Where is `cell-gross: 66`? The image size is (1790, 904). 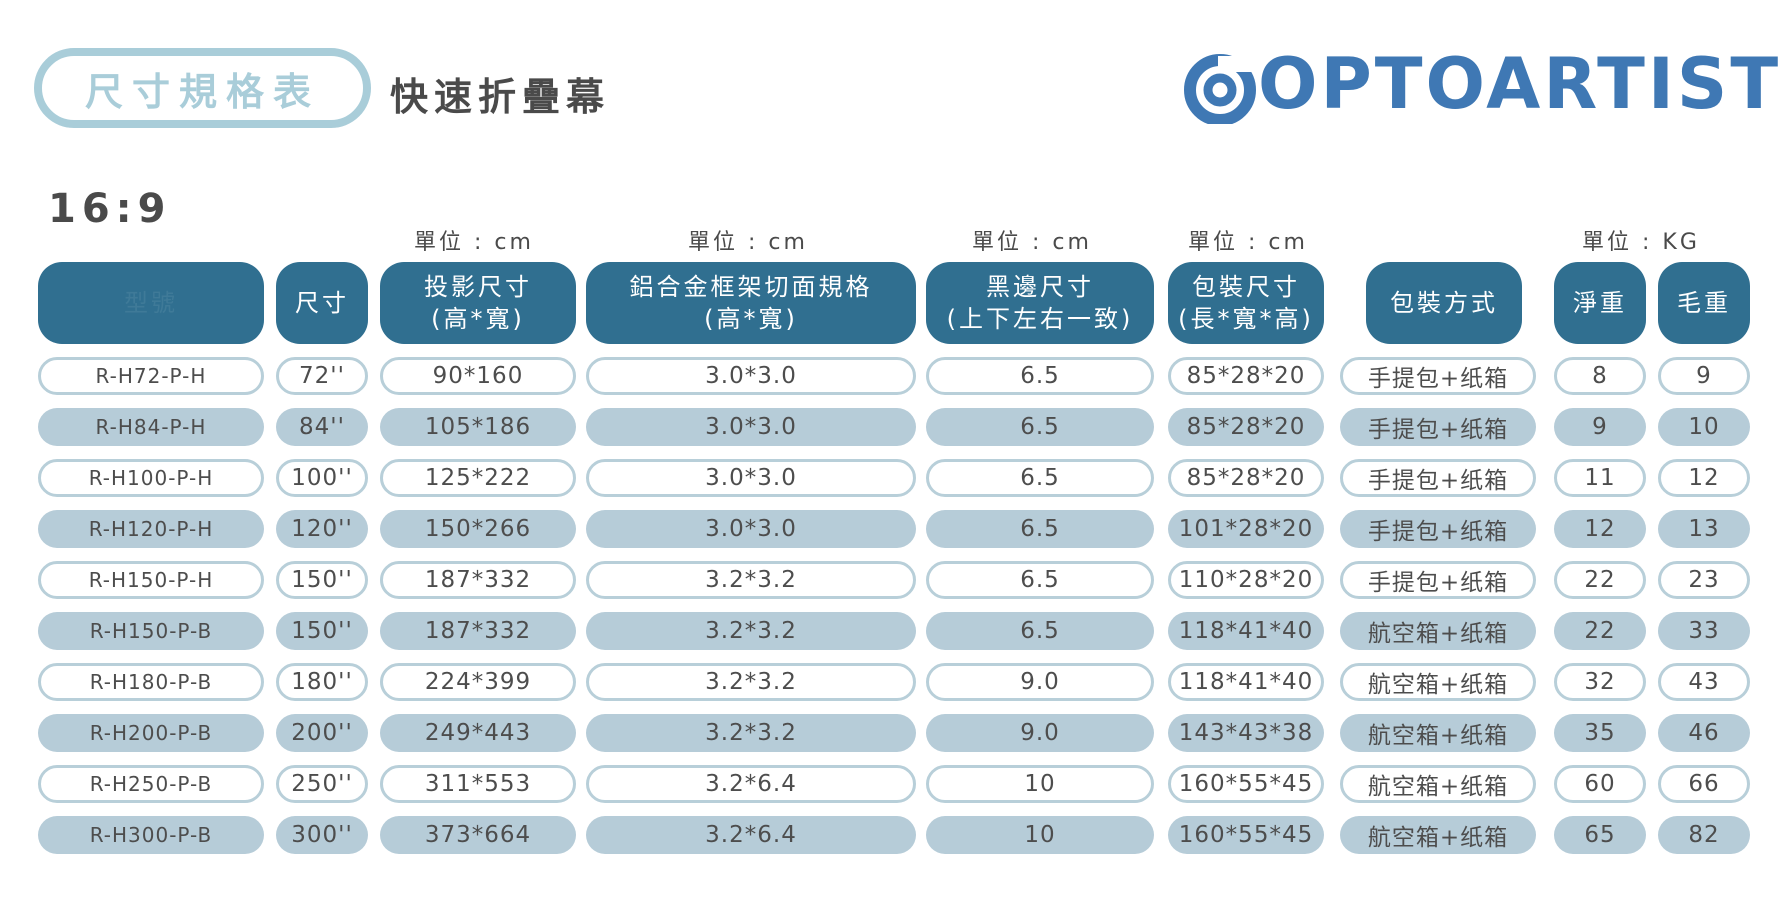 cell-gross: 66 is located at coordinates (1704, 784).